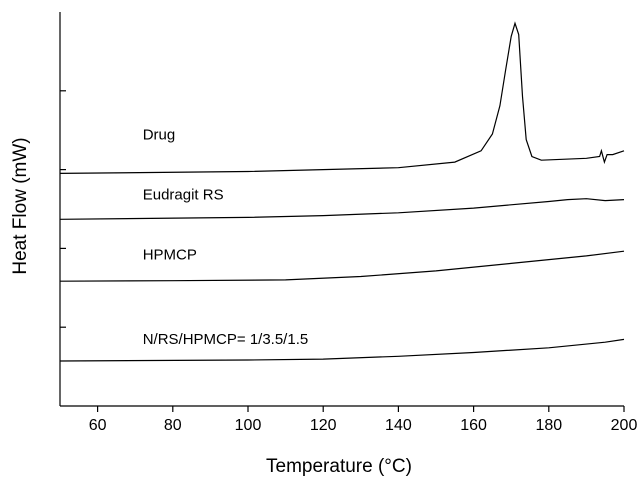 The height and width of the screenshot is (479, 641). What do you see at coordinates (248, 425) in the screenshot?
I see `x-tick-label-100: 100` at bounding box center [248, 425].